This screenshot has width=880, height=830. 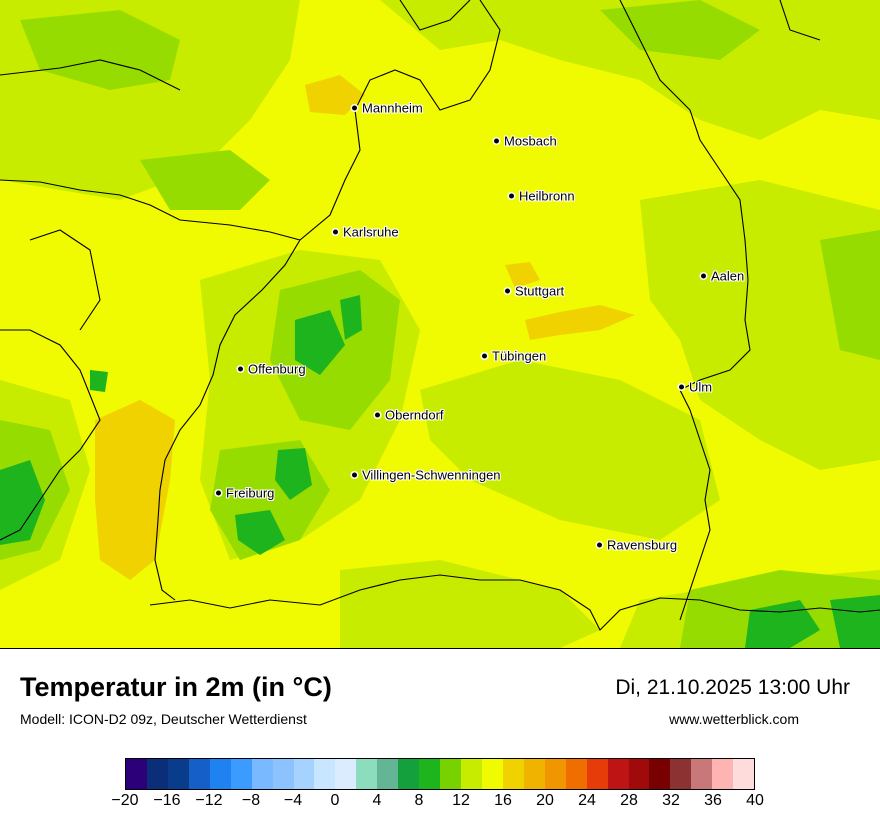 What do you see at coordinates (732, 687) in the screenshot?
I see `forecast-datetime: Di, 21.10.2025 13:00 Uhr` at bounding box center [732, 687].